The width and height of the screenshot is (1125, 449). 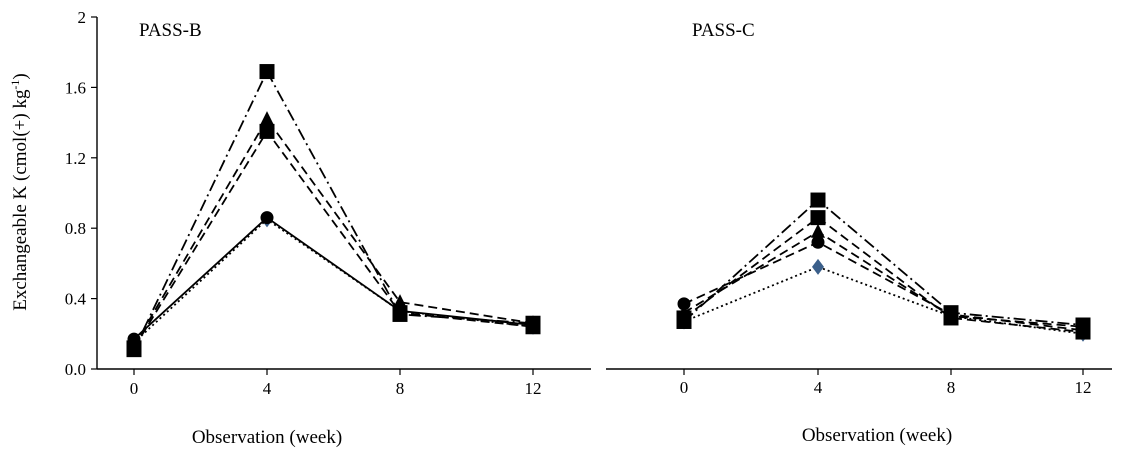 I want to click on y-tick-label: 0.0, so click(x=75, y=369).